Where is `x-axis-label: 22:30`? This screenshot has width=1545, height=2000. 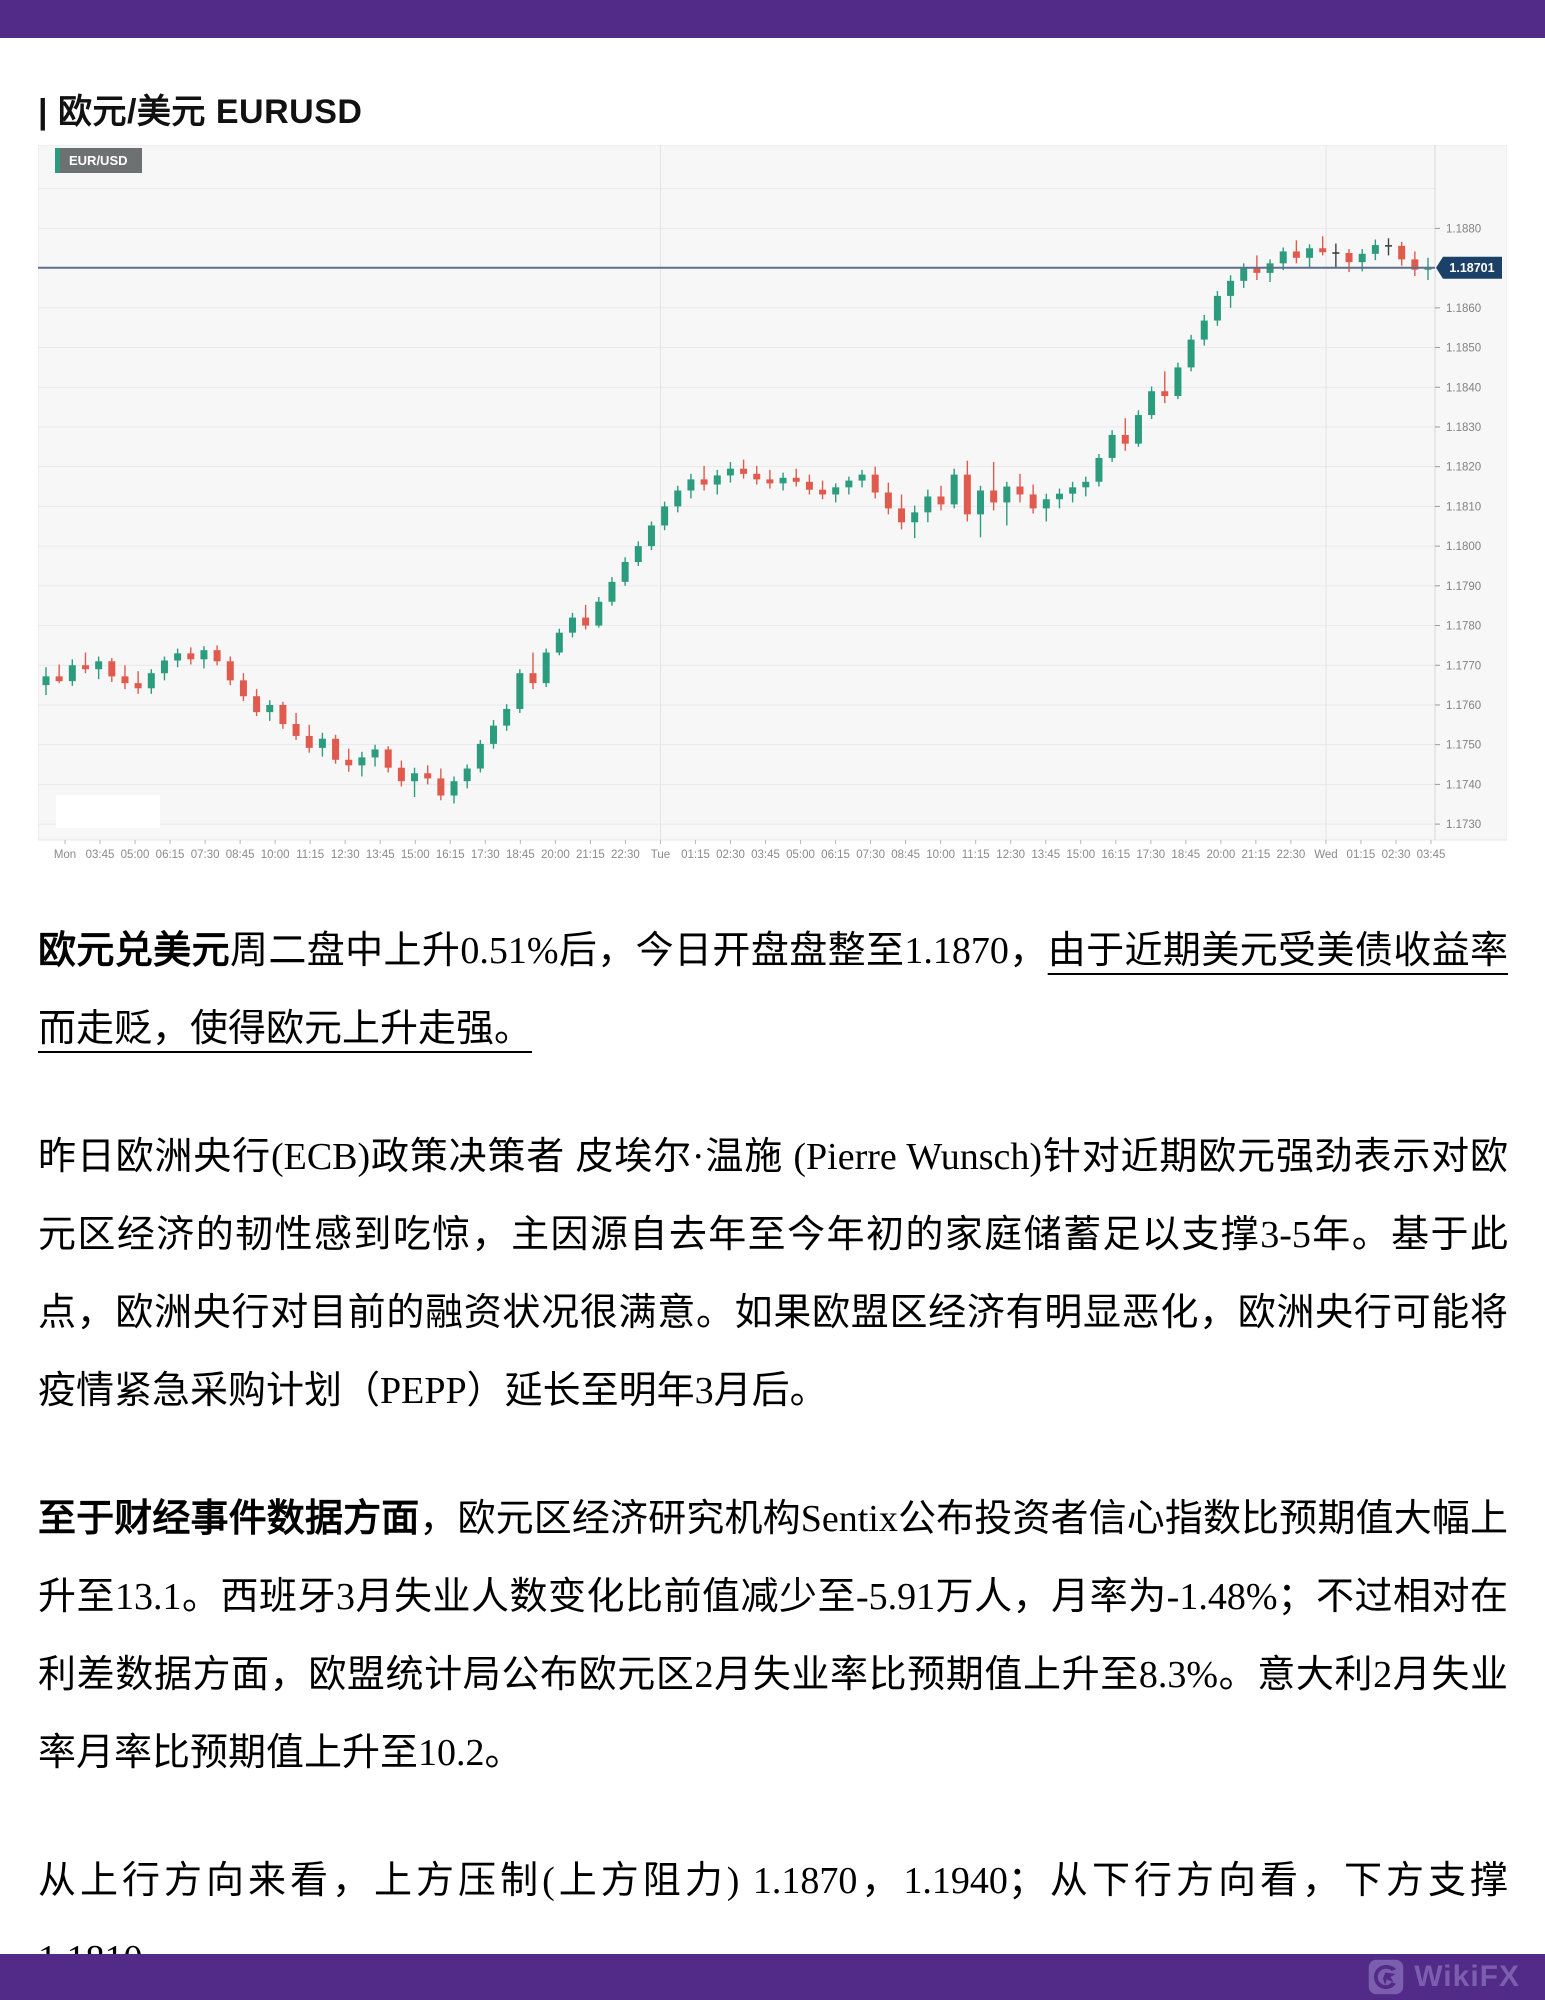 x-axis-label: 22:30 is located at coordinates (1291, 855).